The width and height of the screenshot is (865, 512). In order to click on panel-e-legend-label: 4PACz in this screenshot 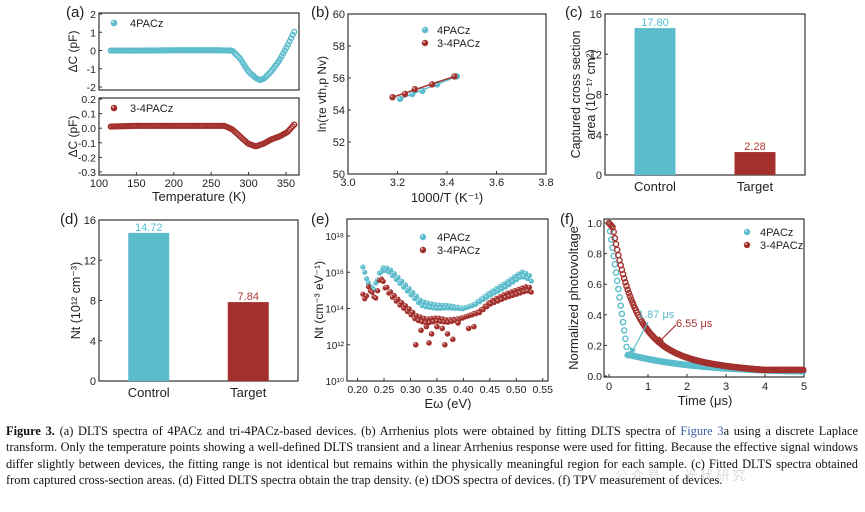, I will do `click(453, 238)`.